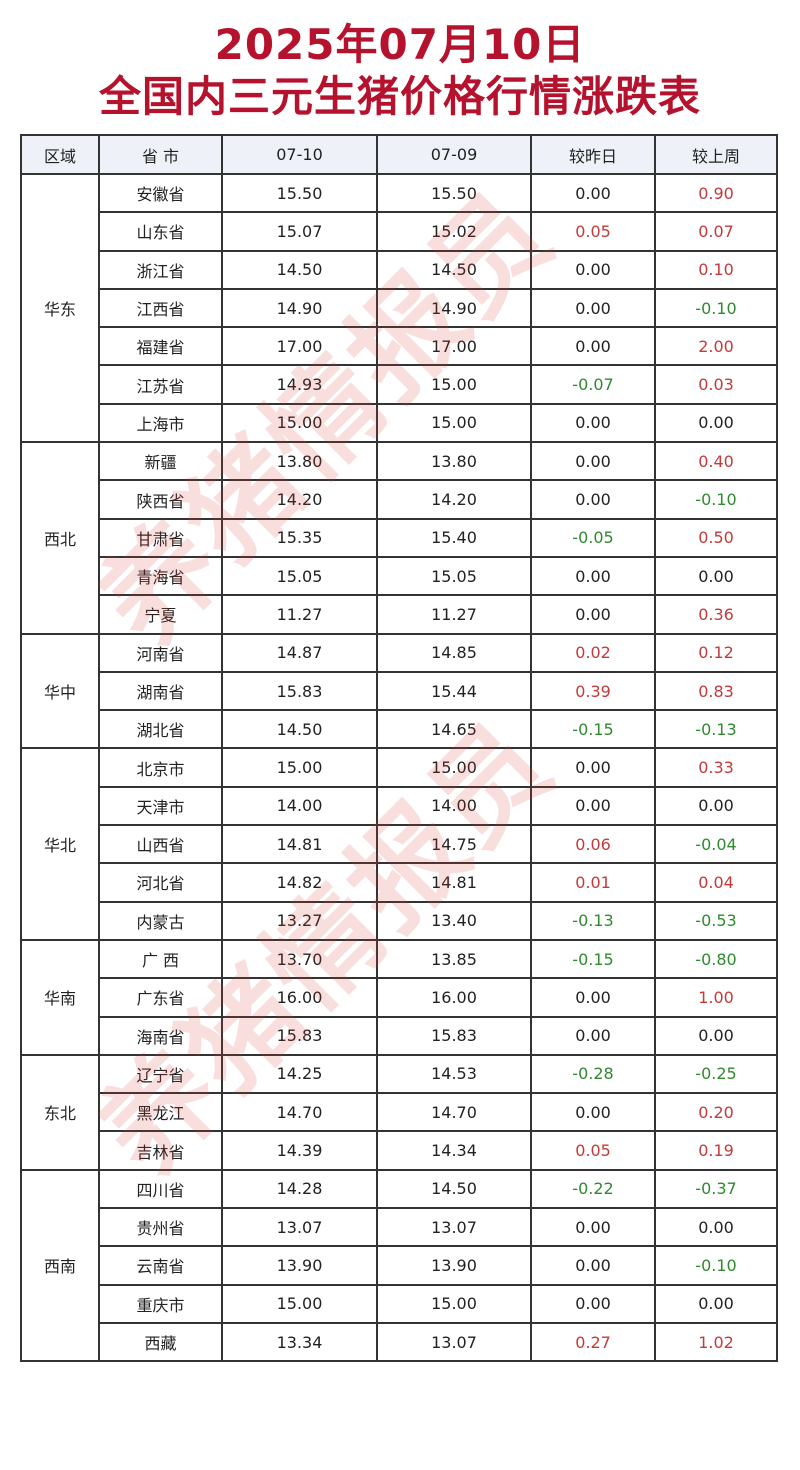 The width and height of the screenshot is (800, 1470). Describe the element at coordinates (160, 1342) in the screenshot. I see `province-cell: 西藏` at that location.